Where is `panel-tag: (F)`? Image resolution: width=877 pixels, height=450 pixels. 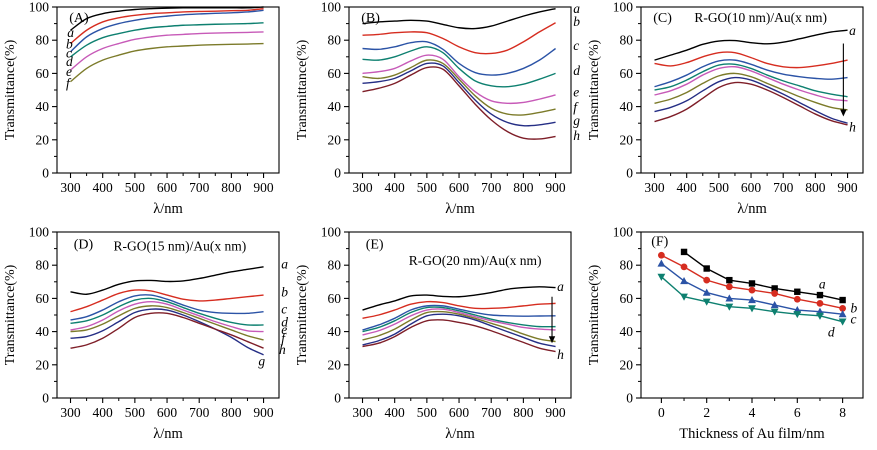
panel-tag: (F) is located at coordinates (659, 241).